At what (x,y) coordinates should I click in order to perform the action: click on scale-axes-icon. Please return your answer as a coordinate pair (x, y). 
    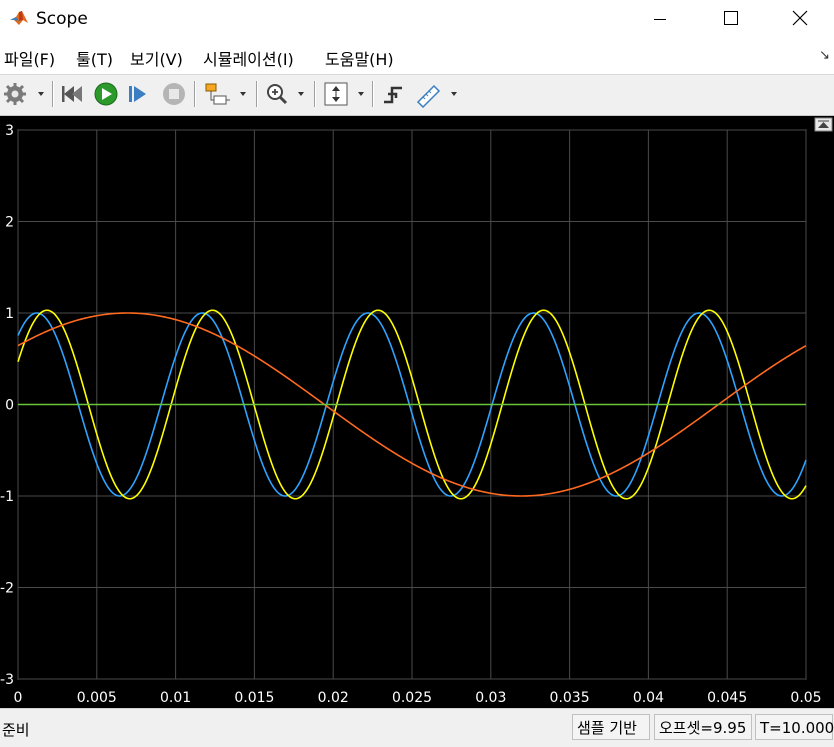
    Looking at the image, I should click on (344, 94).